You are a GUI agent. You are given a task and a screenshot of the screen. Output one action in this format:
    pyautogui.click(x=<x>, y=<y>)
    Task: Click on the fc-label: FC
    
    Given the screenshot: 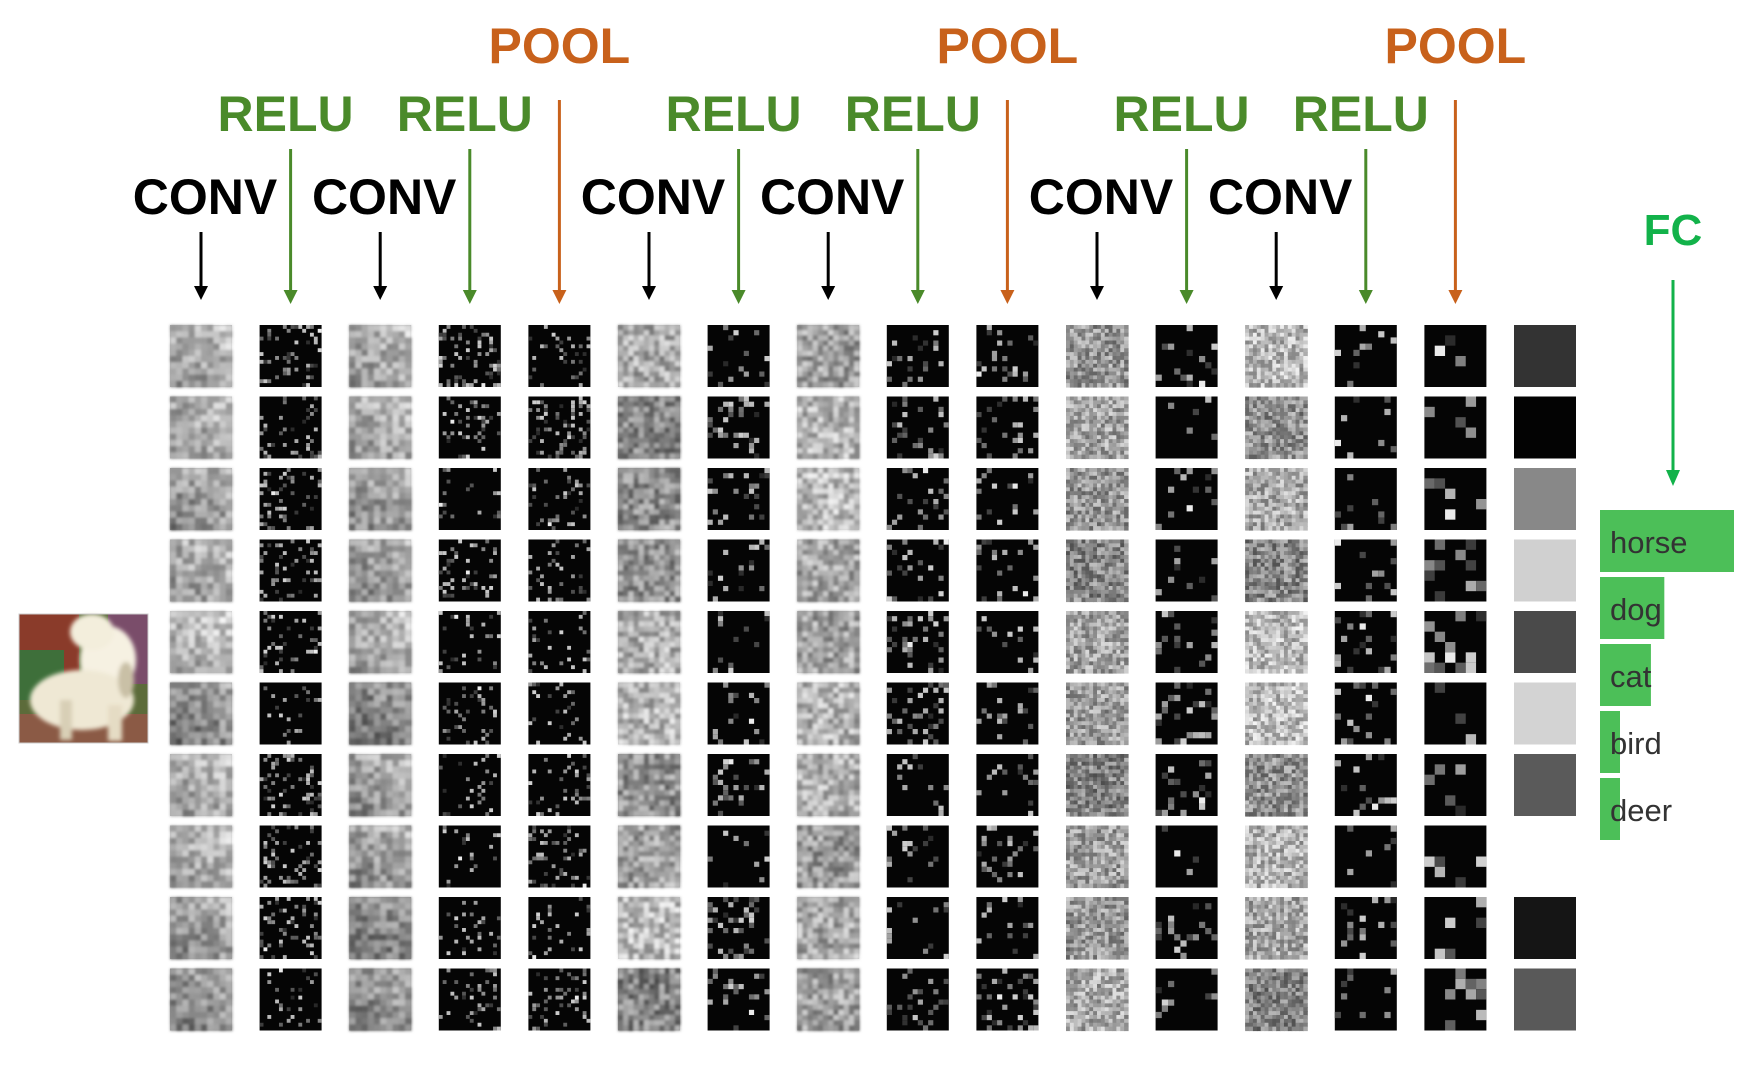 What is the action you would take?
    pyautogui.click(x=1673, y=230)
    